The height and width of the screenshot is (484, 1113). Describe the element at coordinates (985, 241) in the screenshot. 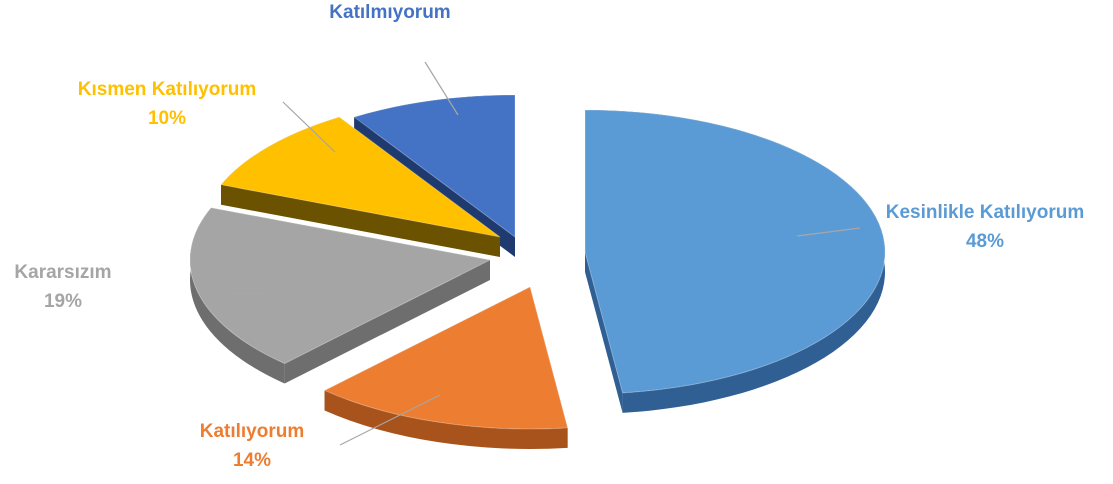

I see `slice-percent-0: 48%` at that location.